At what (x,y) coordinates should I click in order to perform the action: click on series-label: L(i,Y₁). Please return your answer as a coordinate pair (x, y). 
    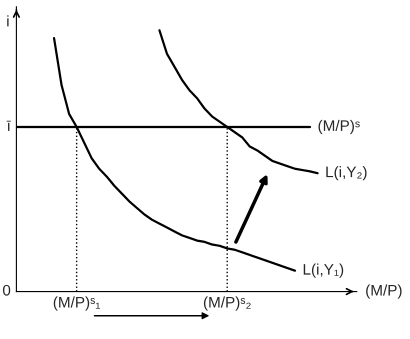
    Looking at the image, I should click on (324, 271).